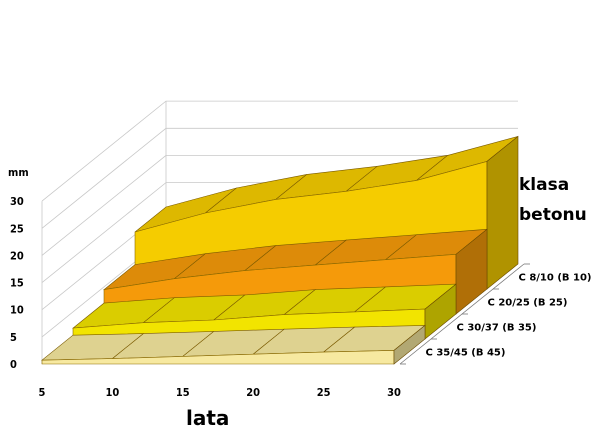 The image size is (614, 435). Describe the element at coordinates (113, 392) in the screenshot. I see `x-tick-label-1: 10` at that location.